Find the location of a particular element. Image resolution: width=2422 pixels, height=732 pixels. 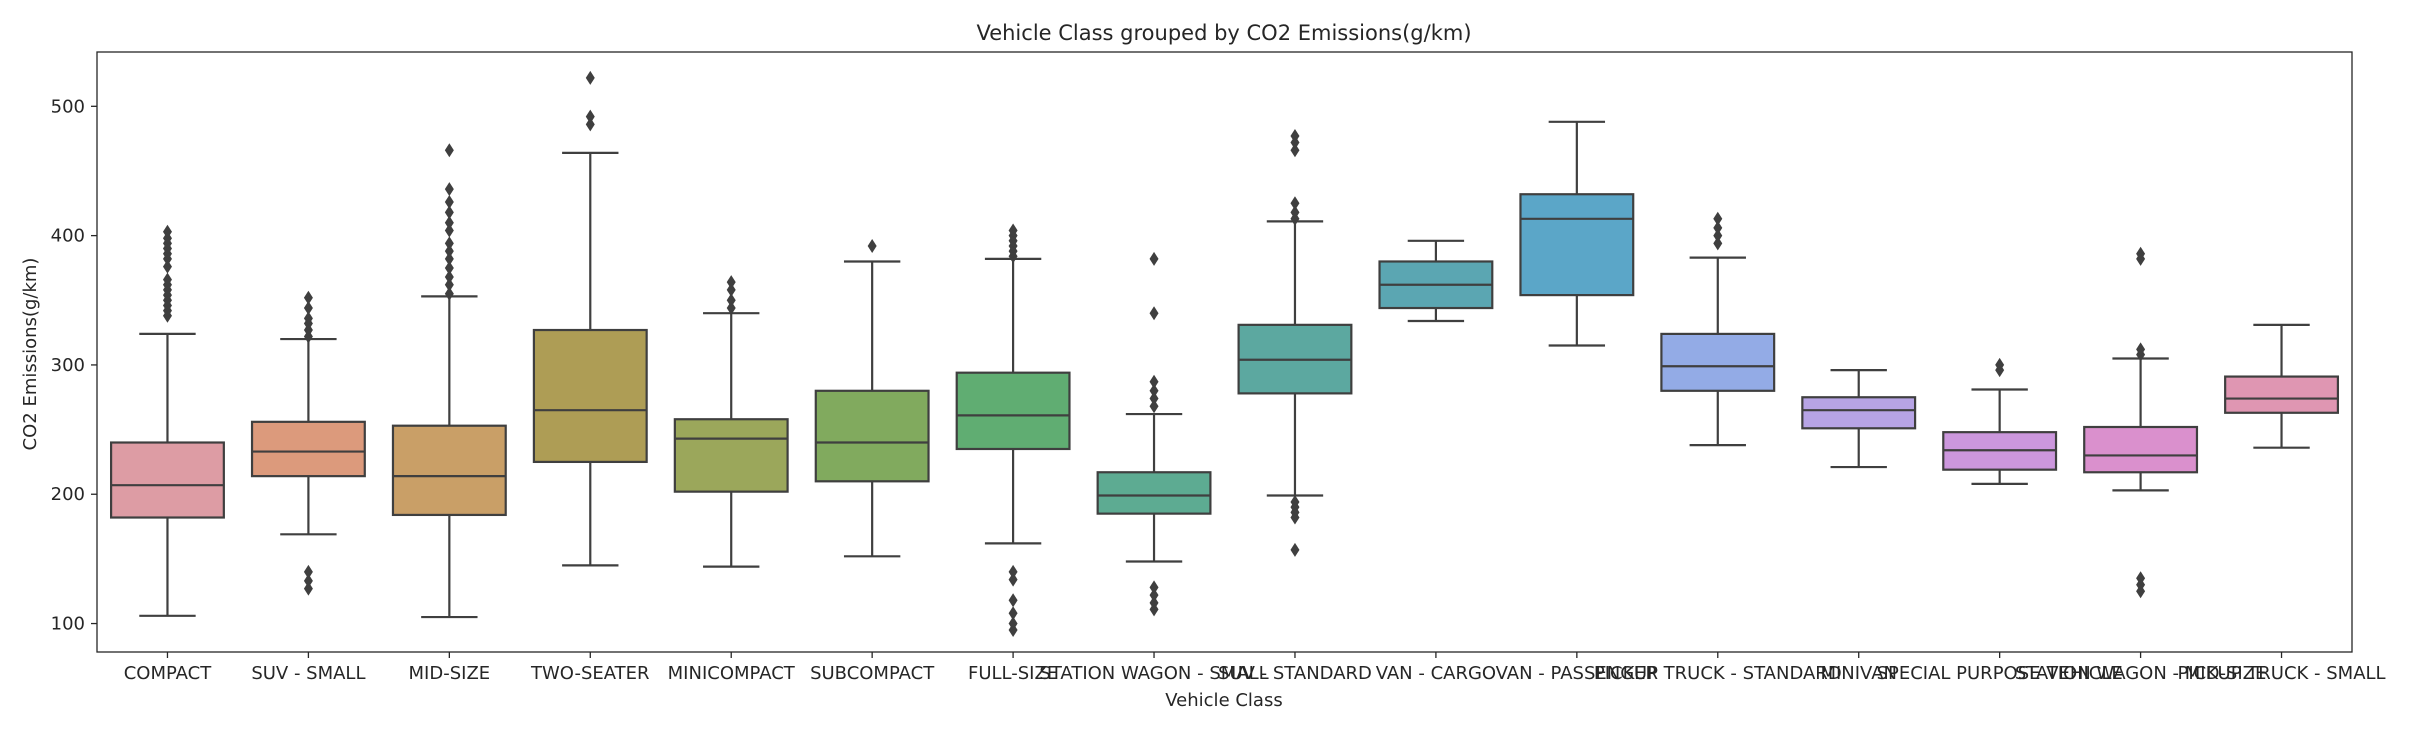

y-axis-label: CO2 Emissions(g/km) is located at coordinates (30, 354).